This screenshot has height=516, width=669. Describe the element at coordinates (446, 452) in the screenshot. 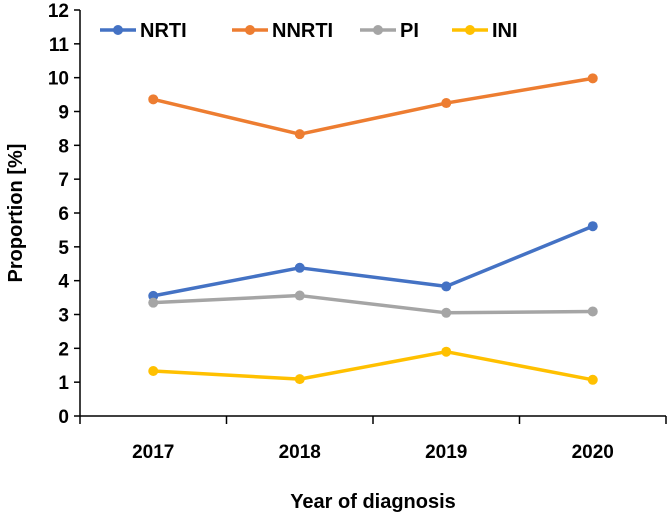

I see `x-tick-label: 2019` at that location.